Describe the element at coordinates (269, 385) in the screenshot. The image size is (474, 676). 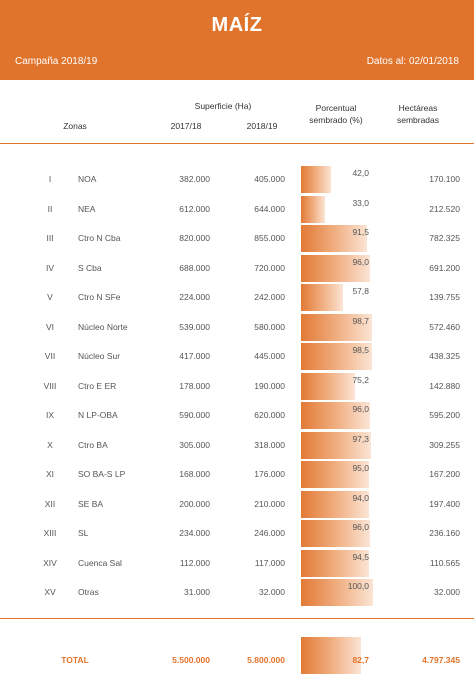
I see `superficie-2018: 190.000` at that location.